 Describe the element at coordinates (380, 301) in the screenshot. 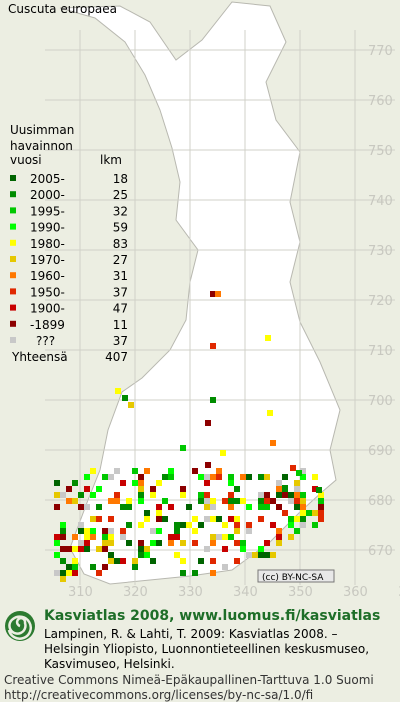

I see `northing-label: 720` at that location.